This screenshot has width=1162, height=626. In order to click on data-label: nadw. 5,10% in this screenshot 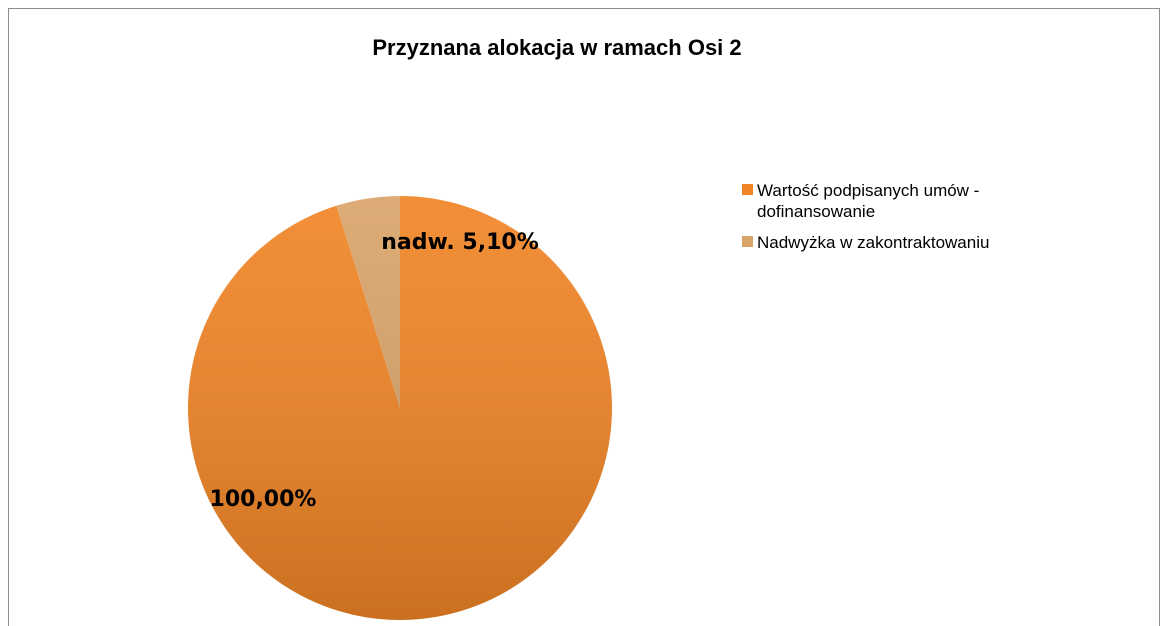, I will do `click(460, 242)`.